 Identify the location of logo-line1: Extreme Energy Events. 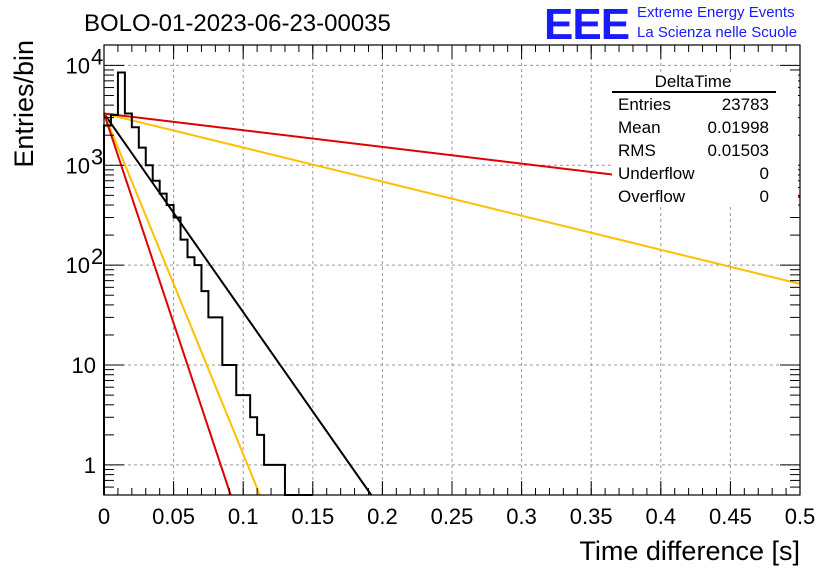
(716, 12).